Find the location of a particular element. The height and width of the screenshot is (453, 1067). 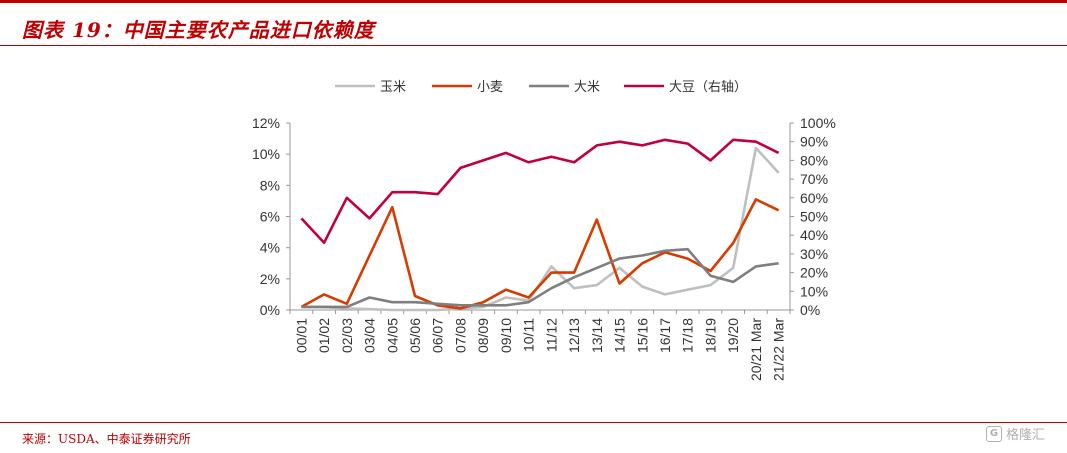

x-tick-label: 00/01 is located at coordinates (301, 335).